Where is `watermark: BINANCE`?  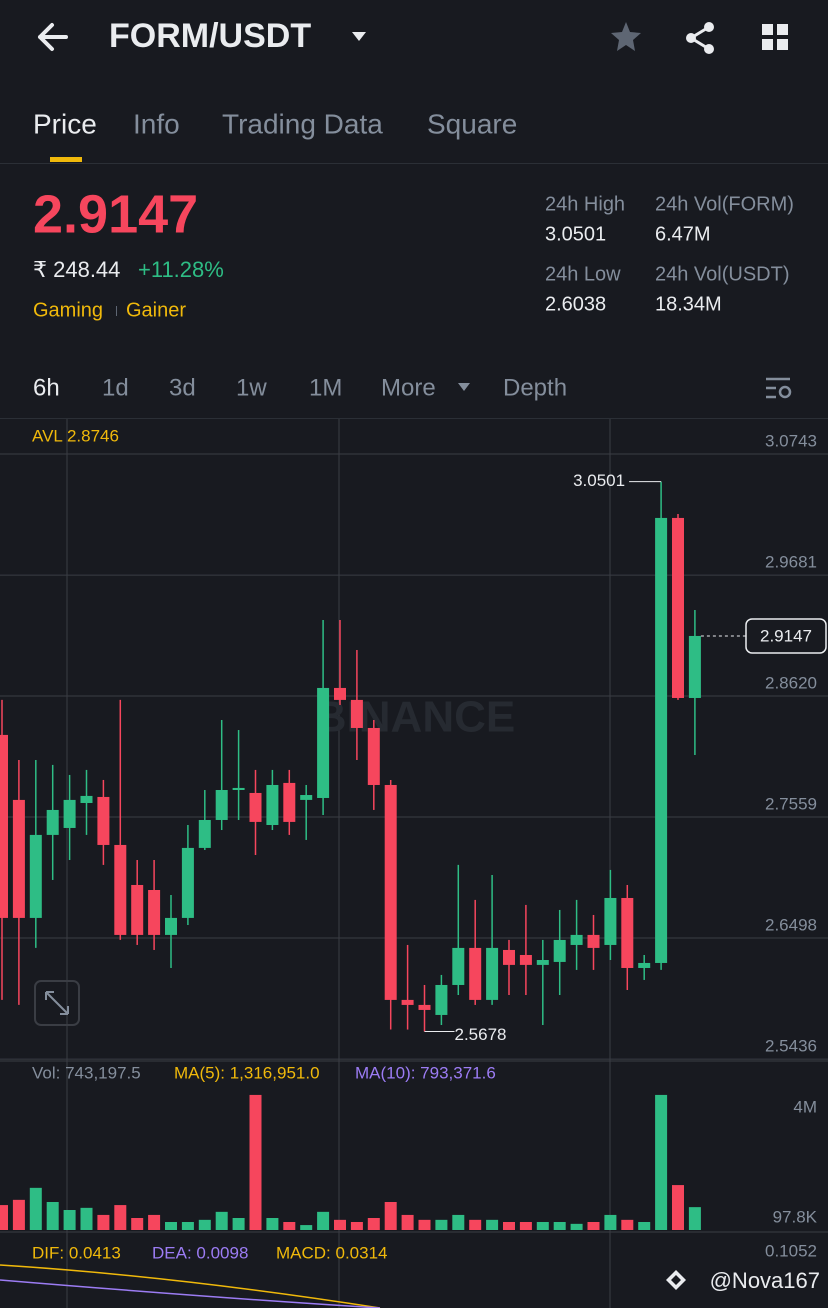 watermark: BINANCE is located at coordinates (415, 717).